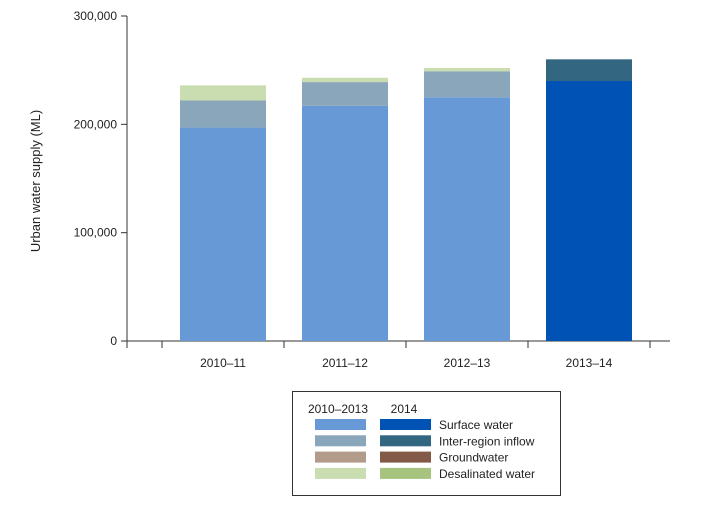  Describe the element at coordinates (338, 409) in the screenshot. I see `legend-header: 2010–2013` at that location.